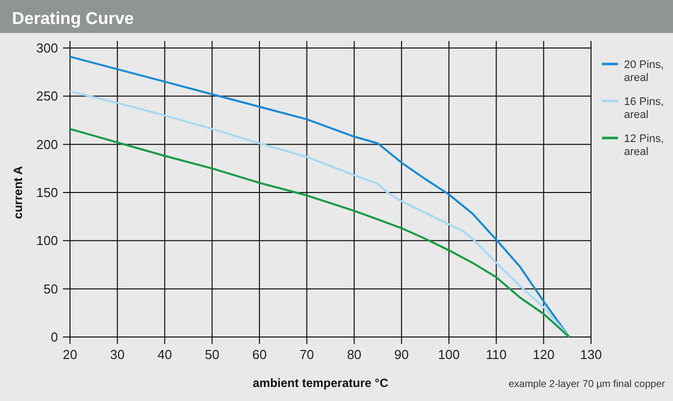 This screenshot has width=673, height=401. Describe the element at coordinates (320, 383) in the screenshot. I see `x-axis-title: ambient temperature °C` at that location.